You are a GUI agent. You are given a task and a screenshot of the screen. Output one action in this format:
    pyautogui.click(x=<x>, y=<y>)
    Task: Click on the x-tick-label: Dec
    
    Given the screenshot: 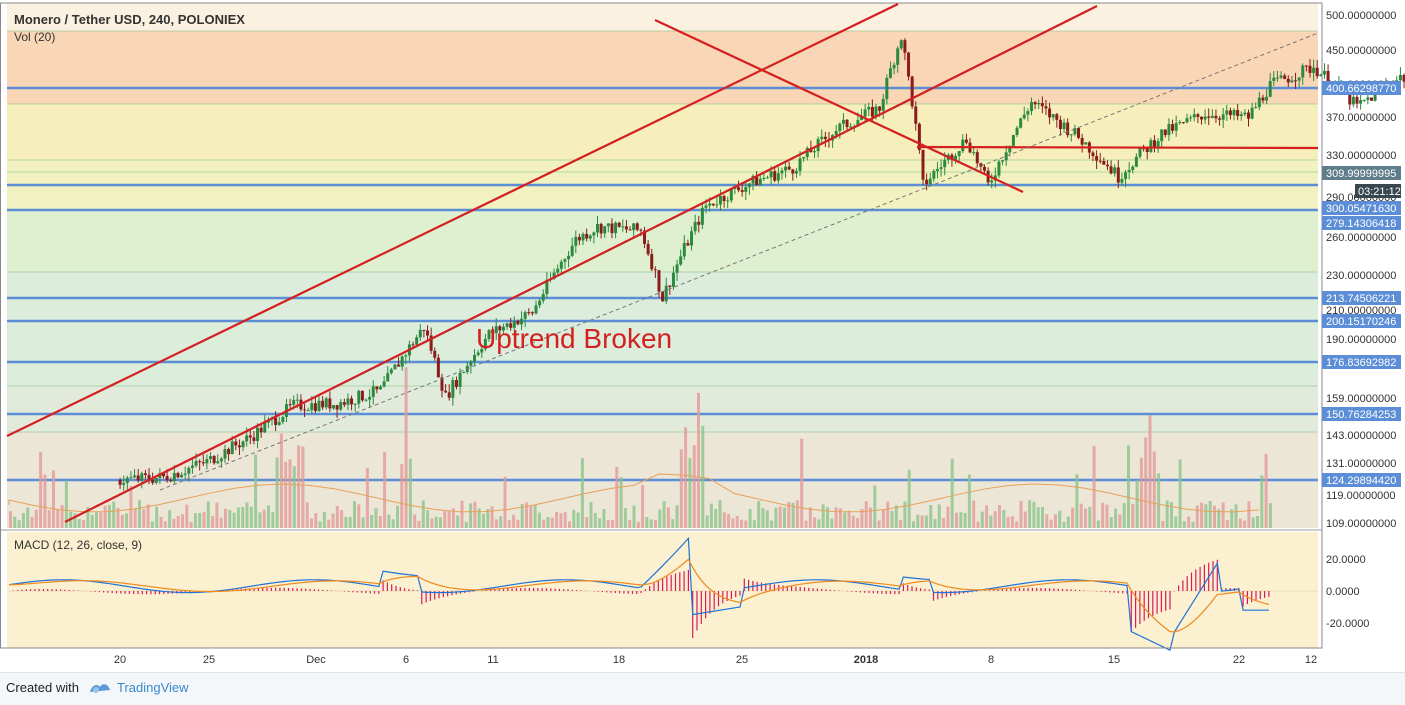 What is the action you would take?
    pyautogui.click(x=316, y=660)
    